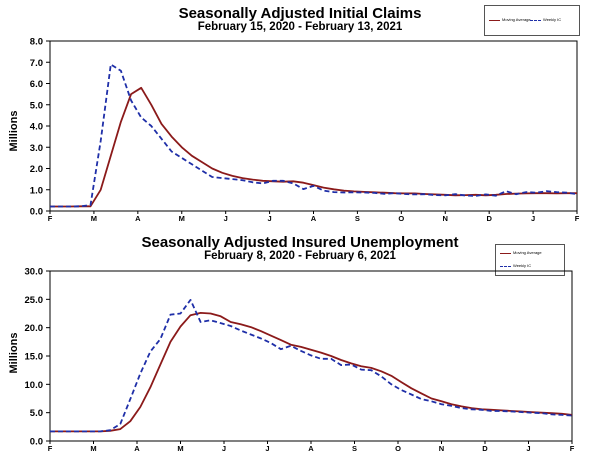 This screenshot has height=470, width=600. Describe the element at coordinates (36, 169) in the screenshot. I see `y-tick-label: 2.0` at that location.